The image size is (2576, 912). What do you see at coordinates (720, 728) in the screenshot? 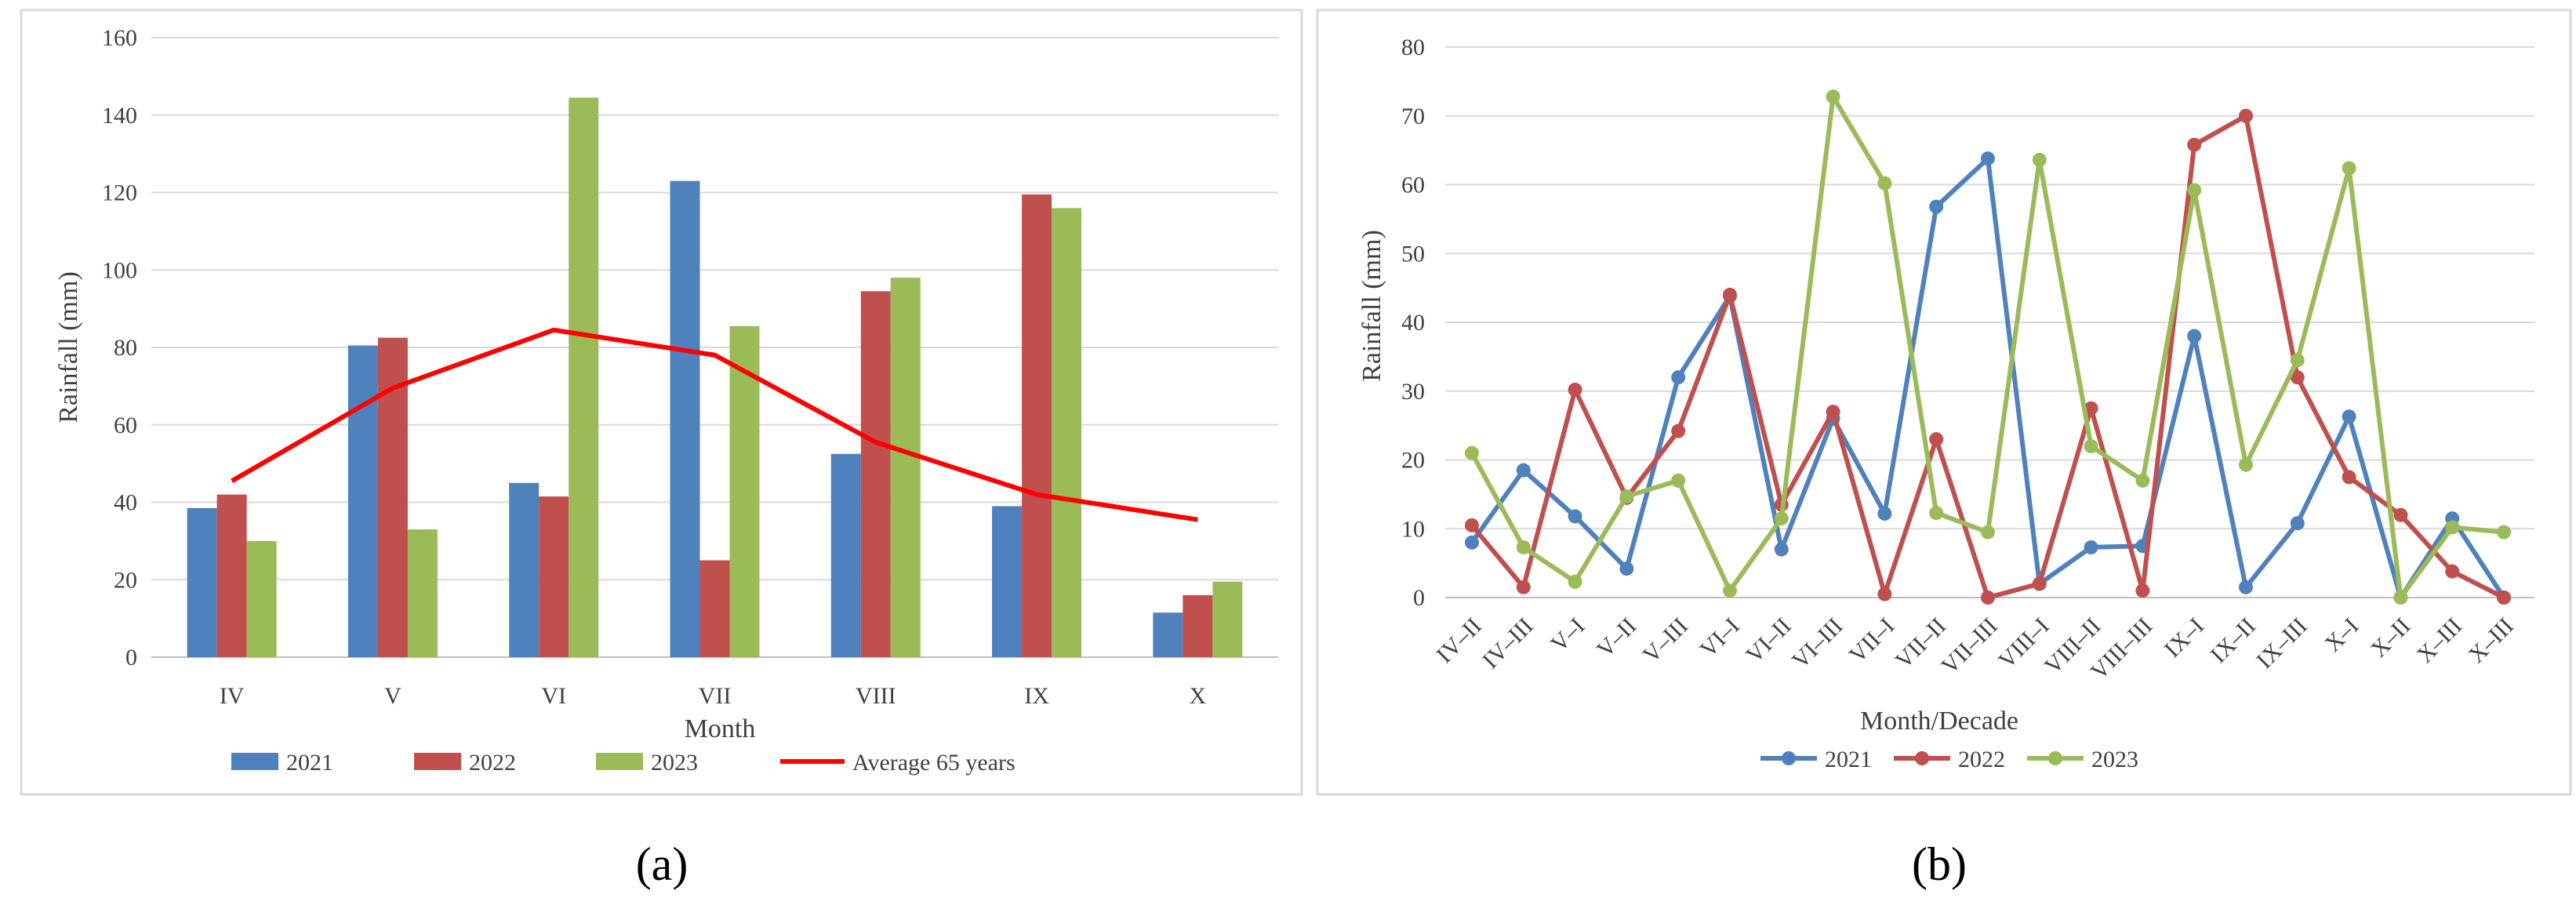
I see `panel-a-x-axis-label: Month` at bounding box center [720, 728].